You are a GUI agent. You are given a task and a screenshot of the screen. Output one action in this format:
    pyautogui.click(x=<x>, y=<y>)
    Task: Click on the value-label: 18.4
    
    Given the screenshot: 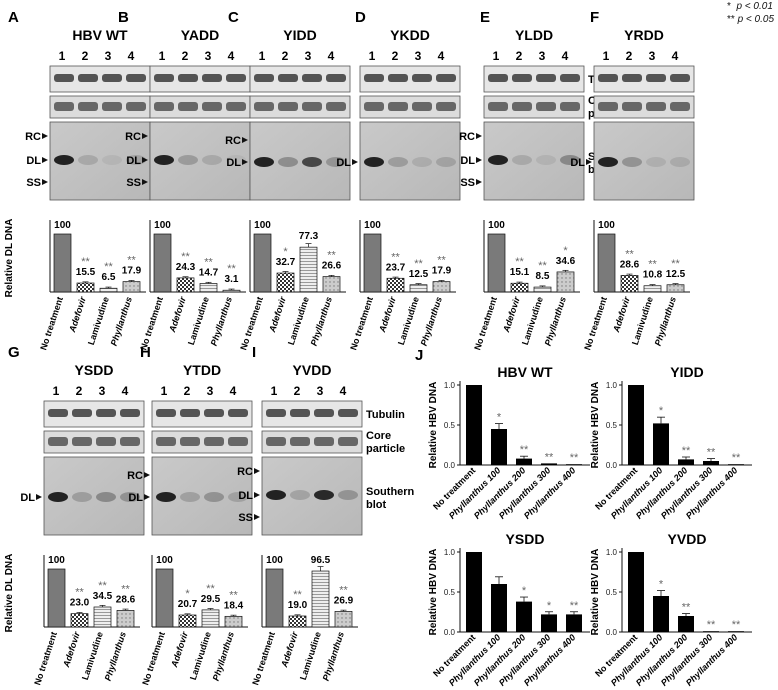 What is the action you would take?
    pyautogui.click(x=234, y=605)
    